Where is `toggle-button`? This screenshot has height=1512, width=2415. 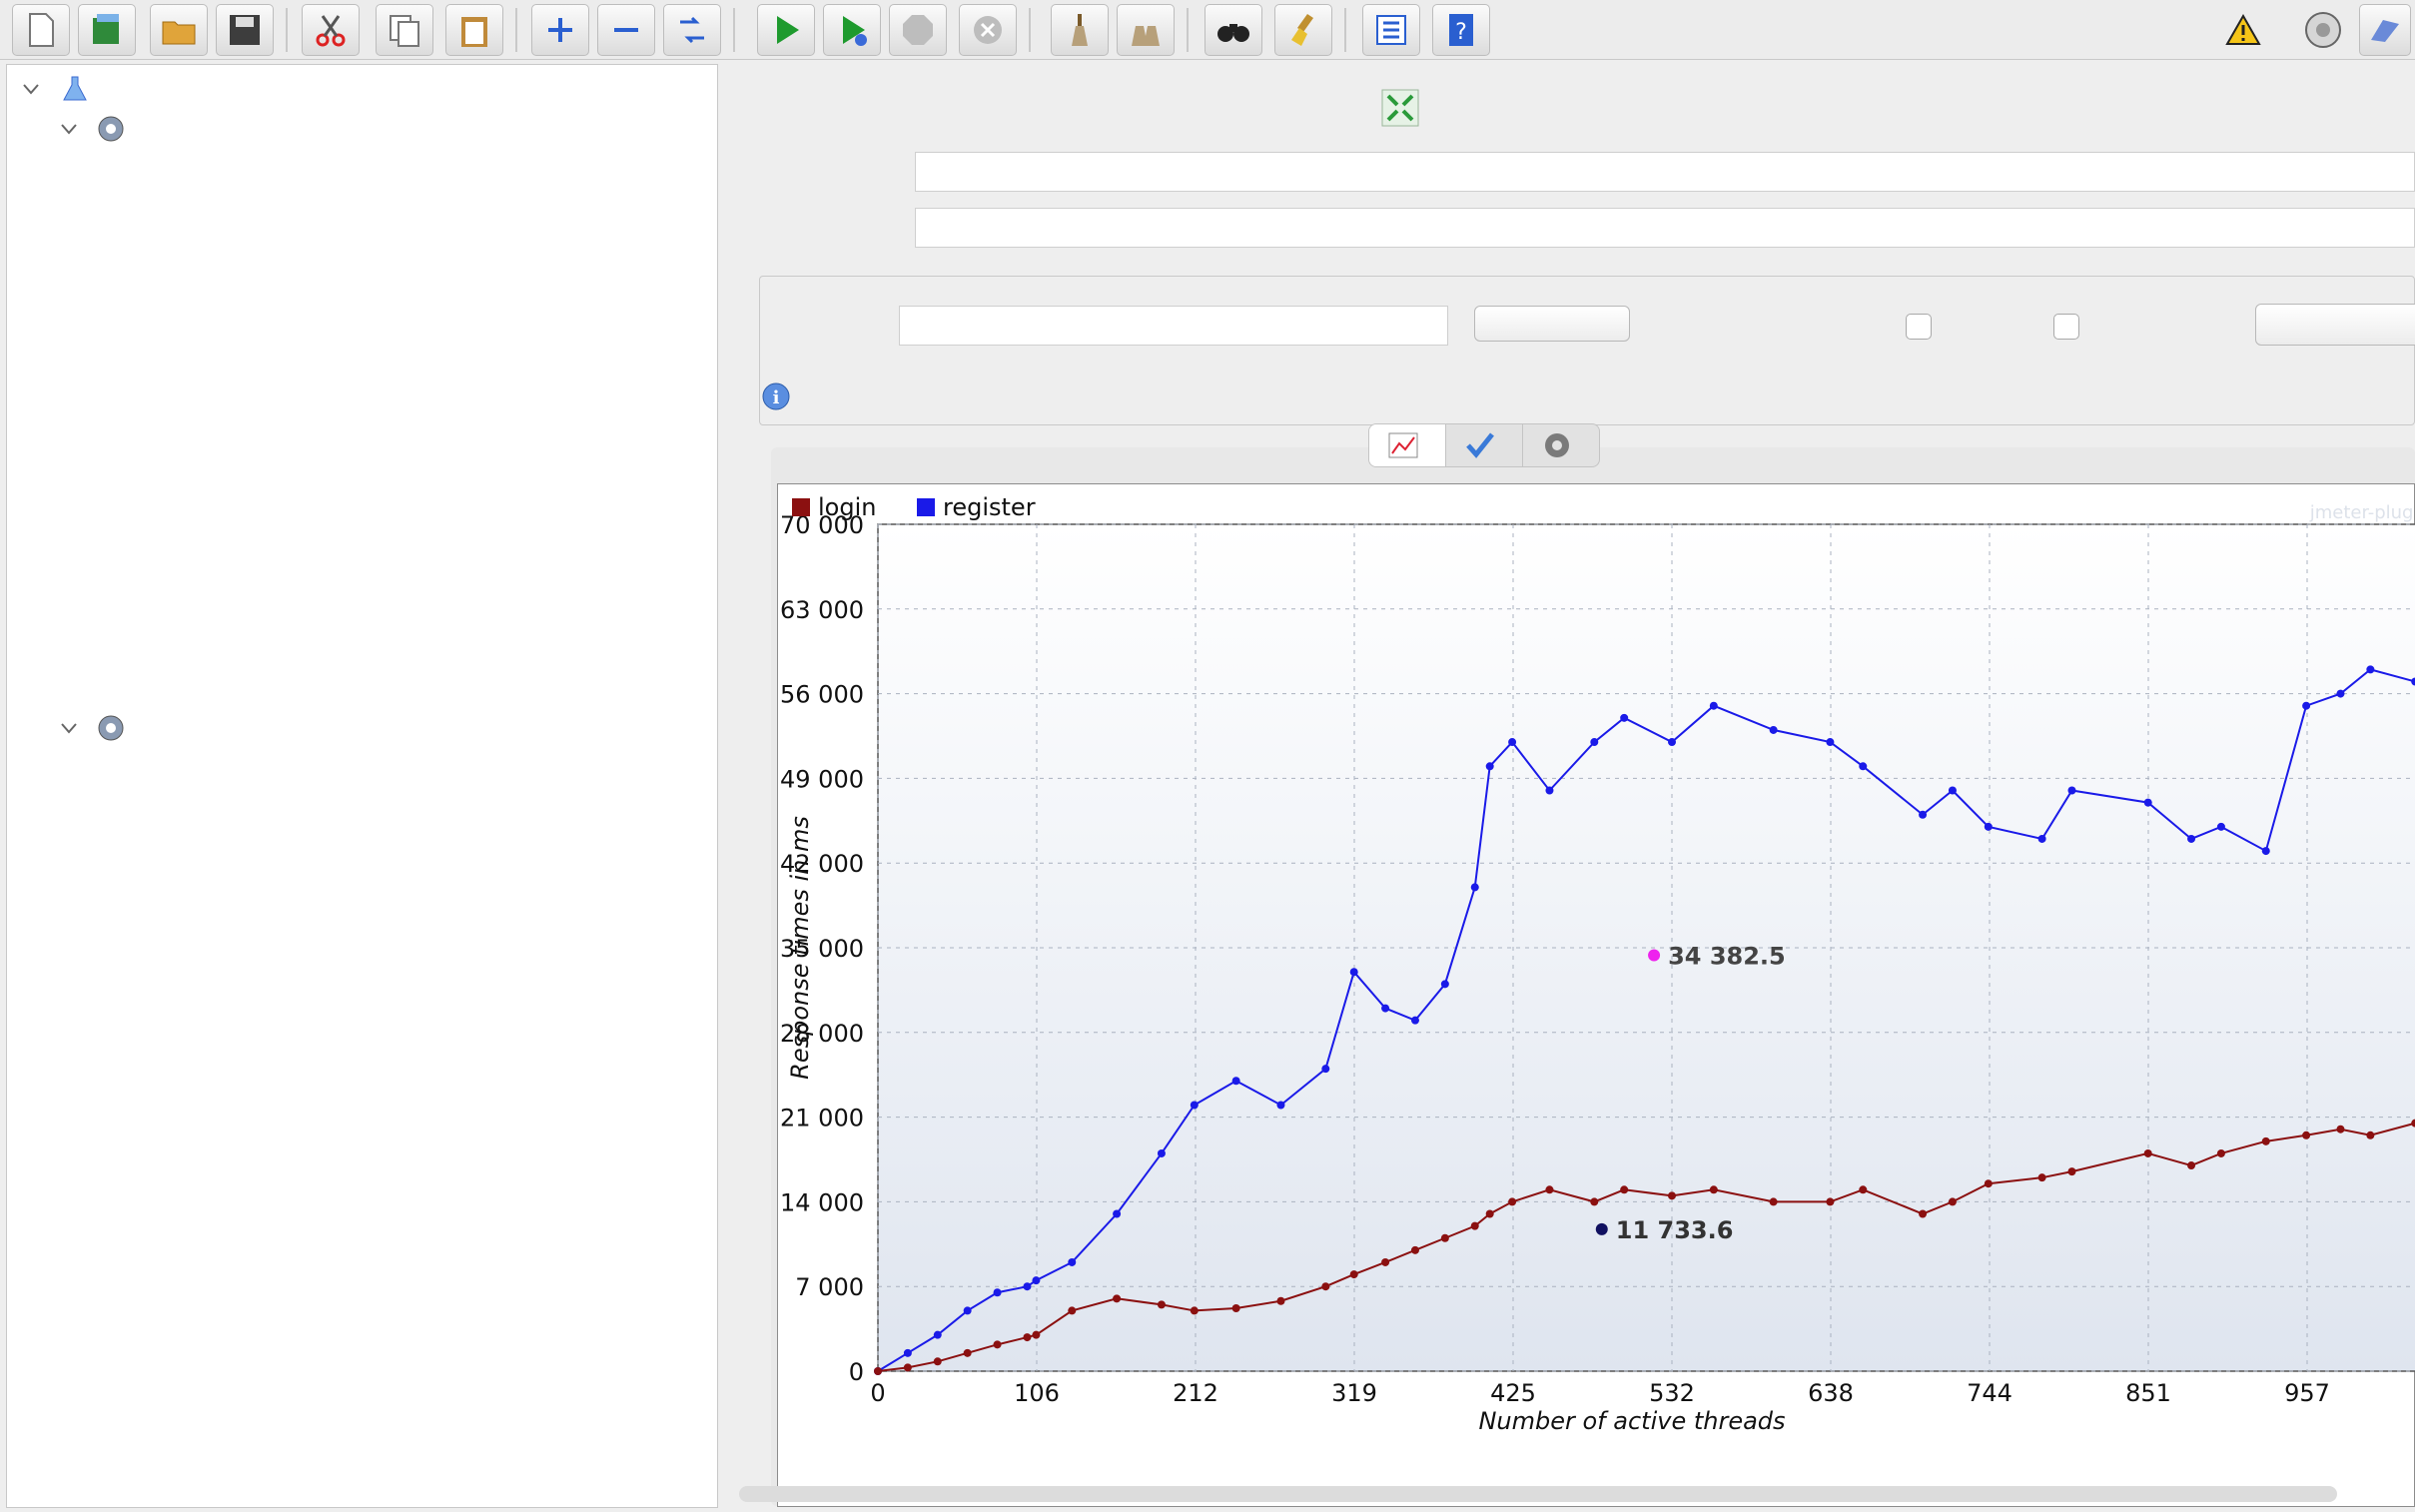 toggle-button is located at coordinates (692, 30).